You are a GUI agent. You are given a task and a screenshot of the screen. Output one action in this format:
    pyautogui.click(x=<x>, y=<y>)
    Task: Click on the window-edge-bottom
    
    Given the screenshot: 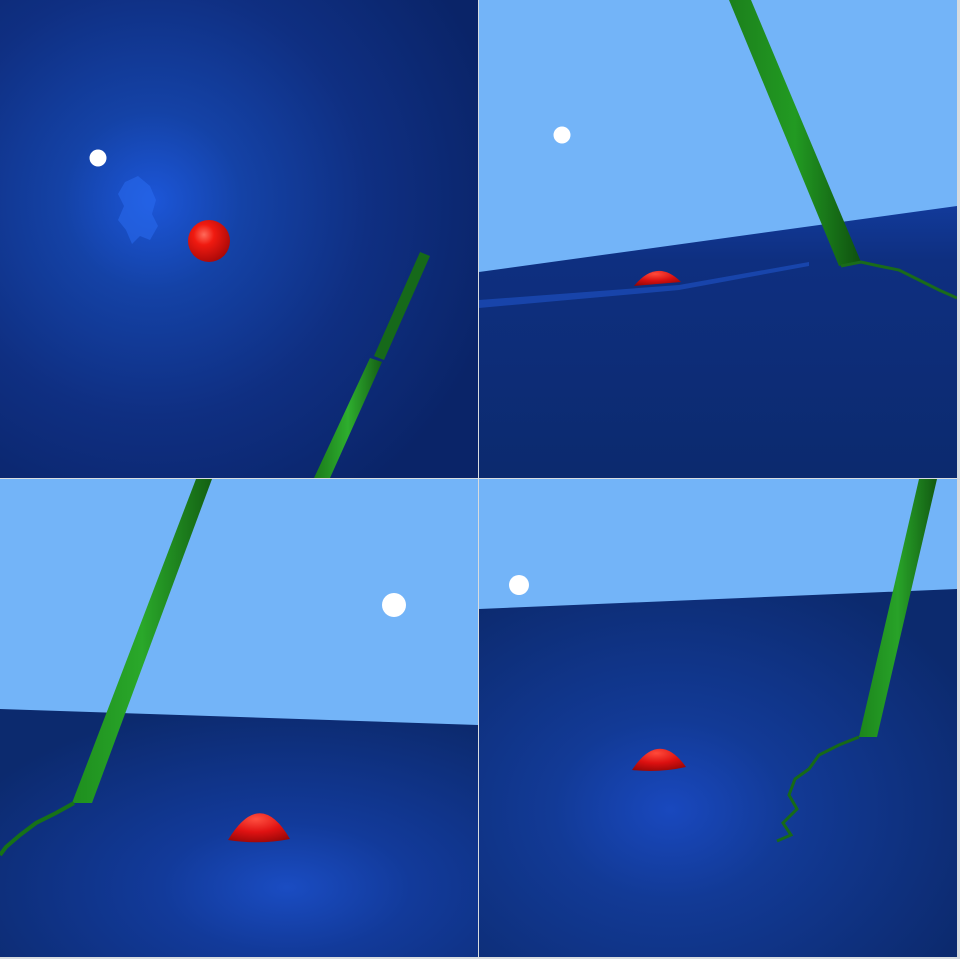 What is the action you would take?
    pyautogui.click(x=480, y=958)
    